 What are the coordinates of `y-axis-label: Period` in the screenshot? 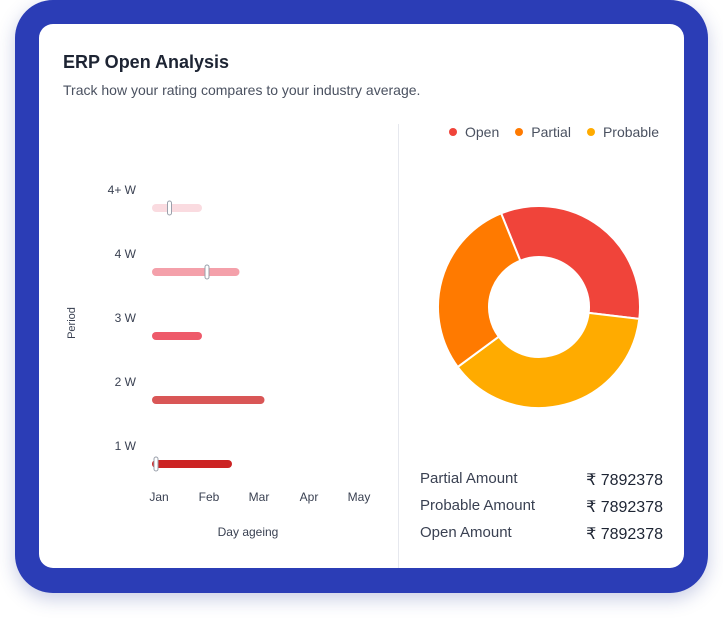 It's located at (72, 323).